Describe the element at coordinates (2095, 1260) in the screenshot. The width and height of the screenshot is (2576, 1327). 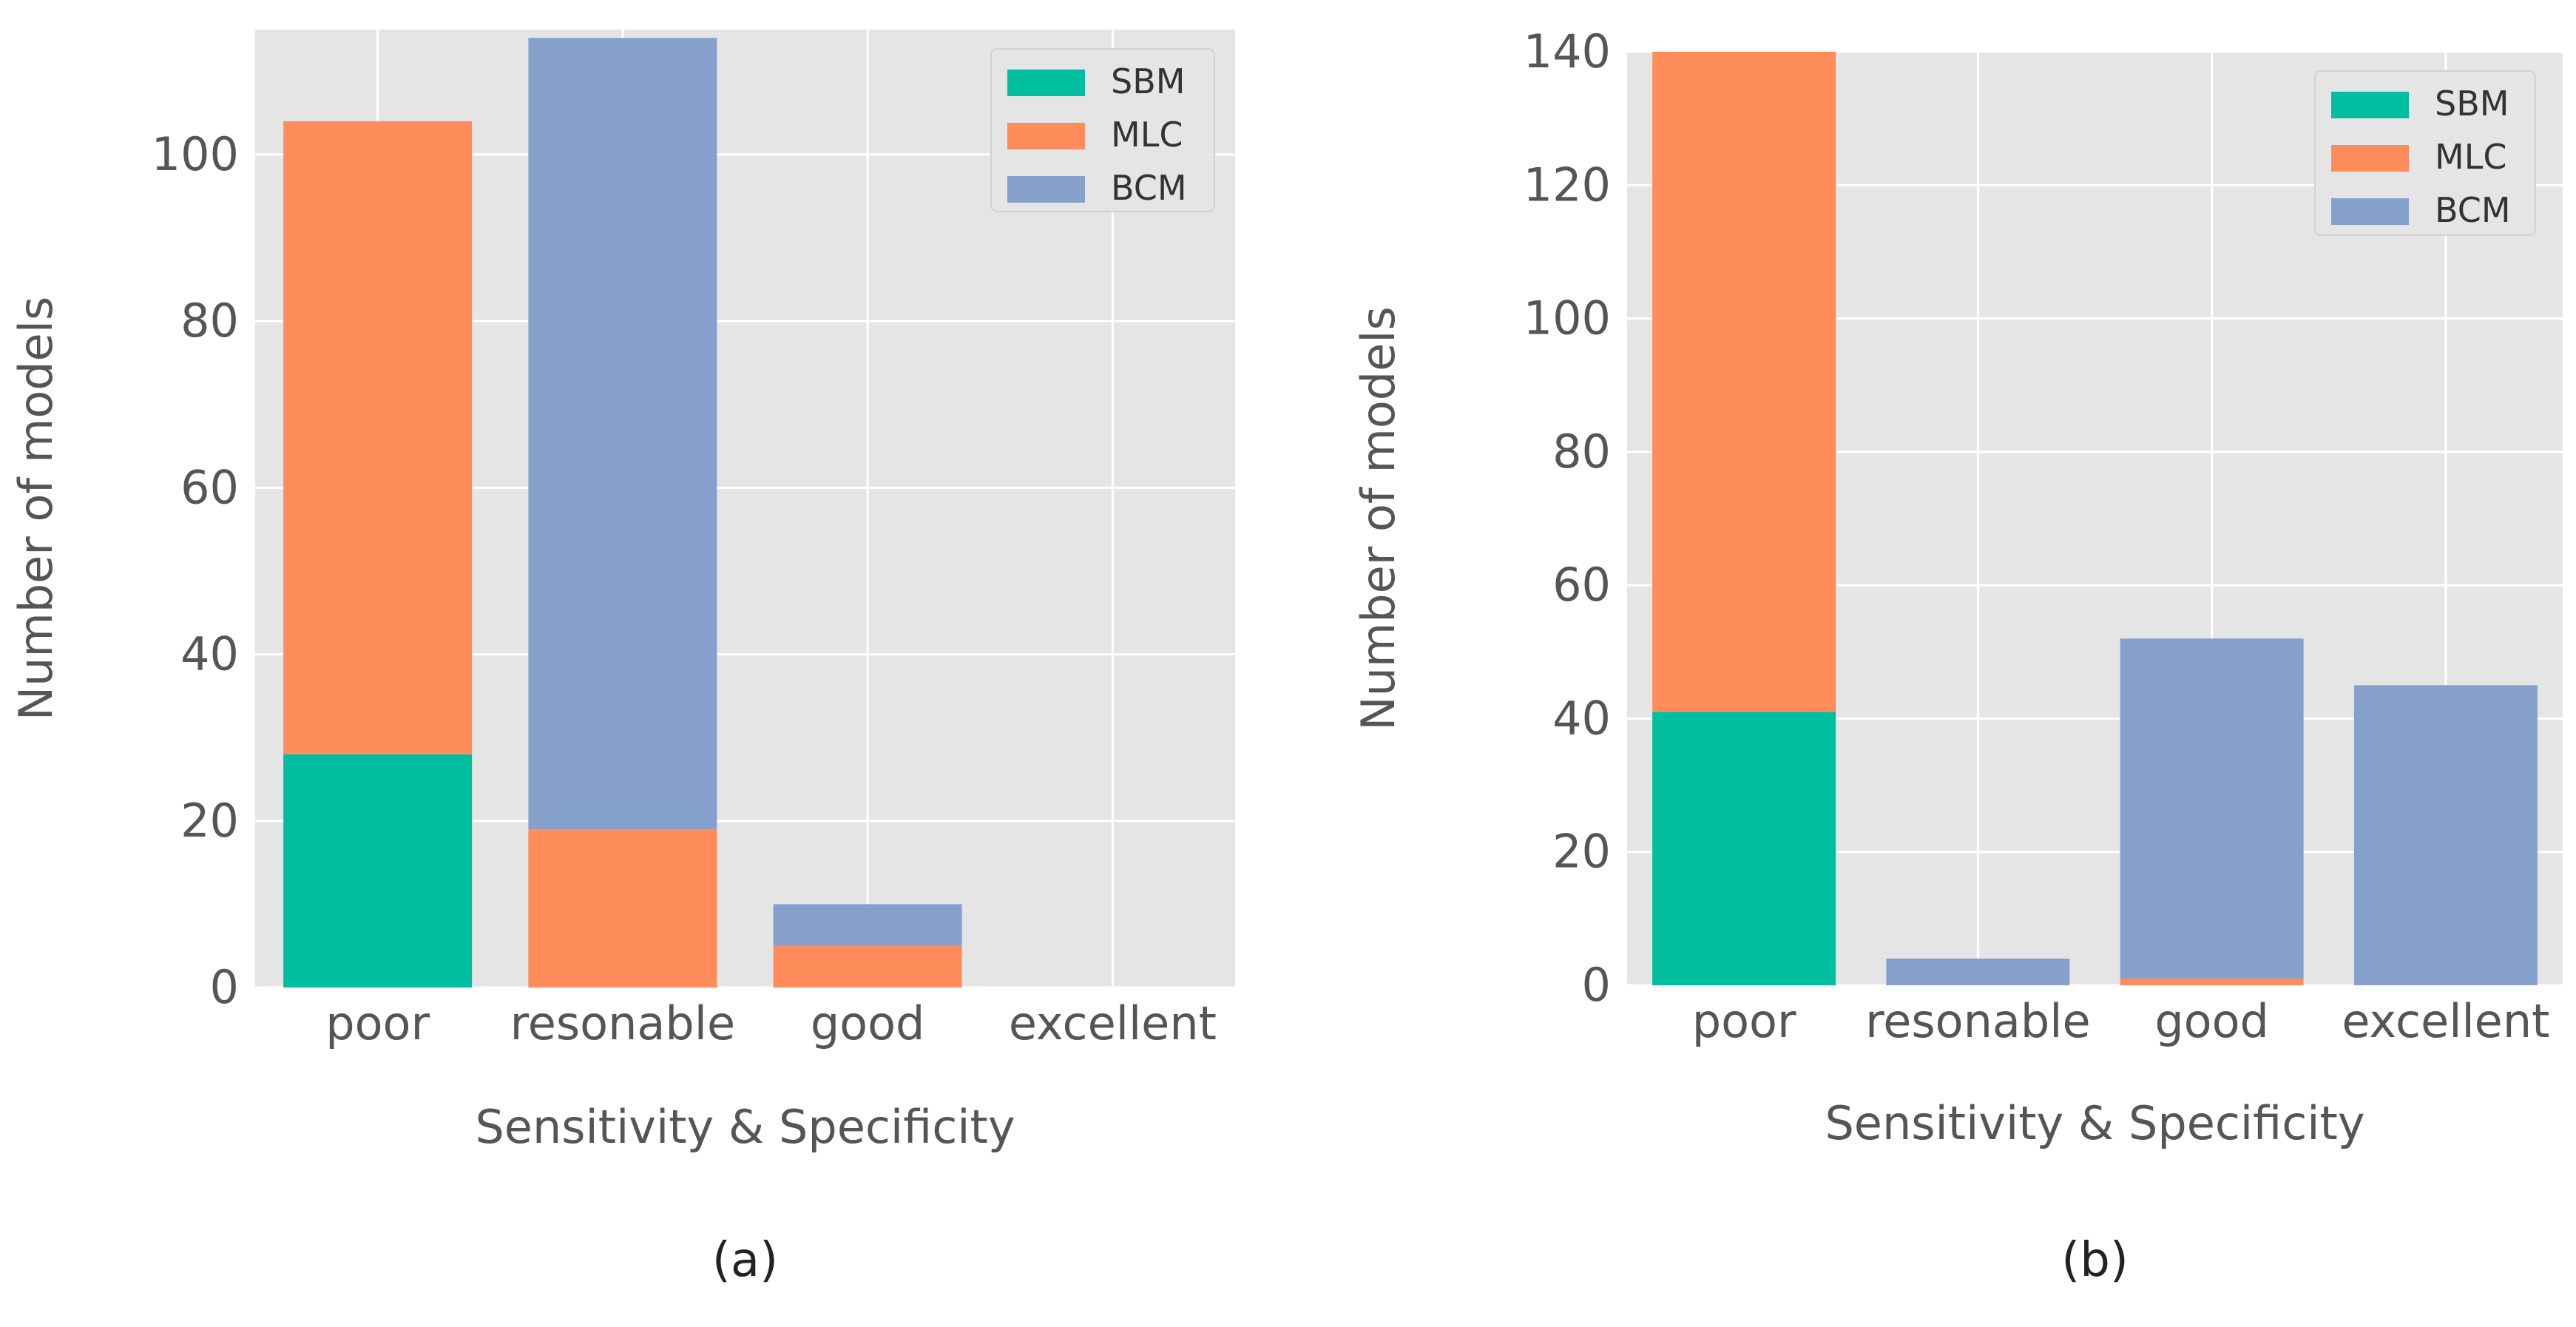
I see `panel-caption: (b)` at that location.